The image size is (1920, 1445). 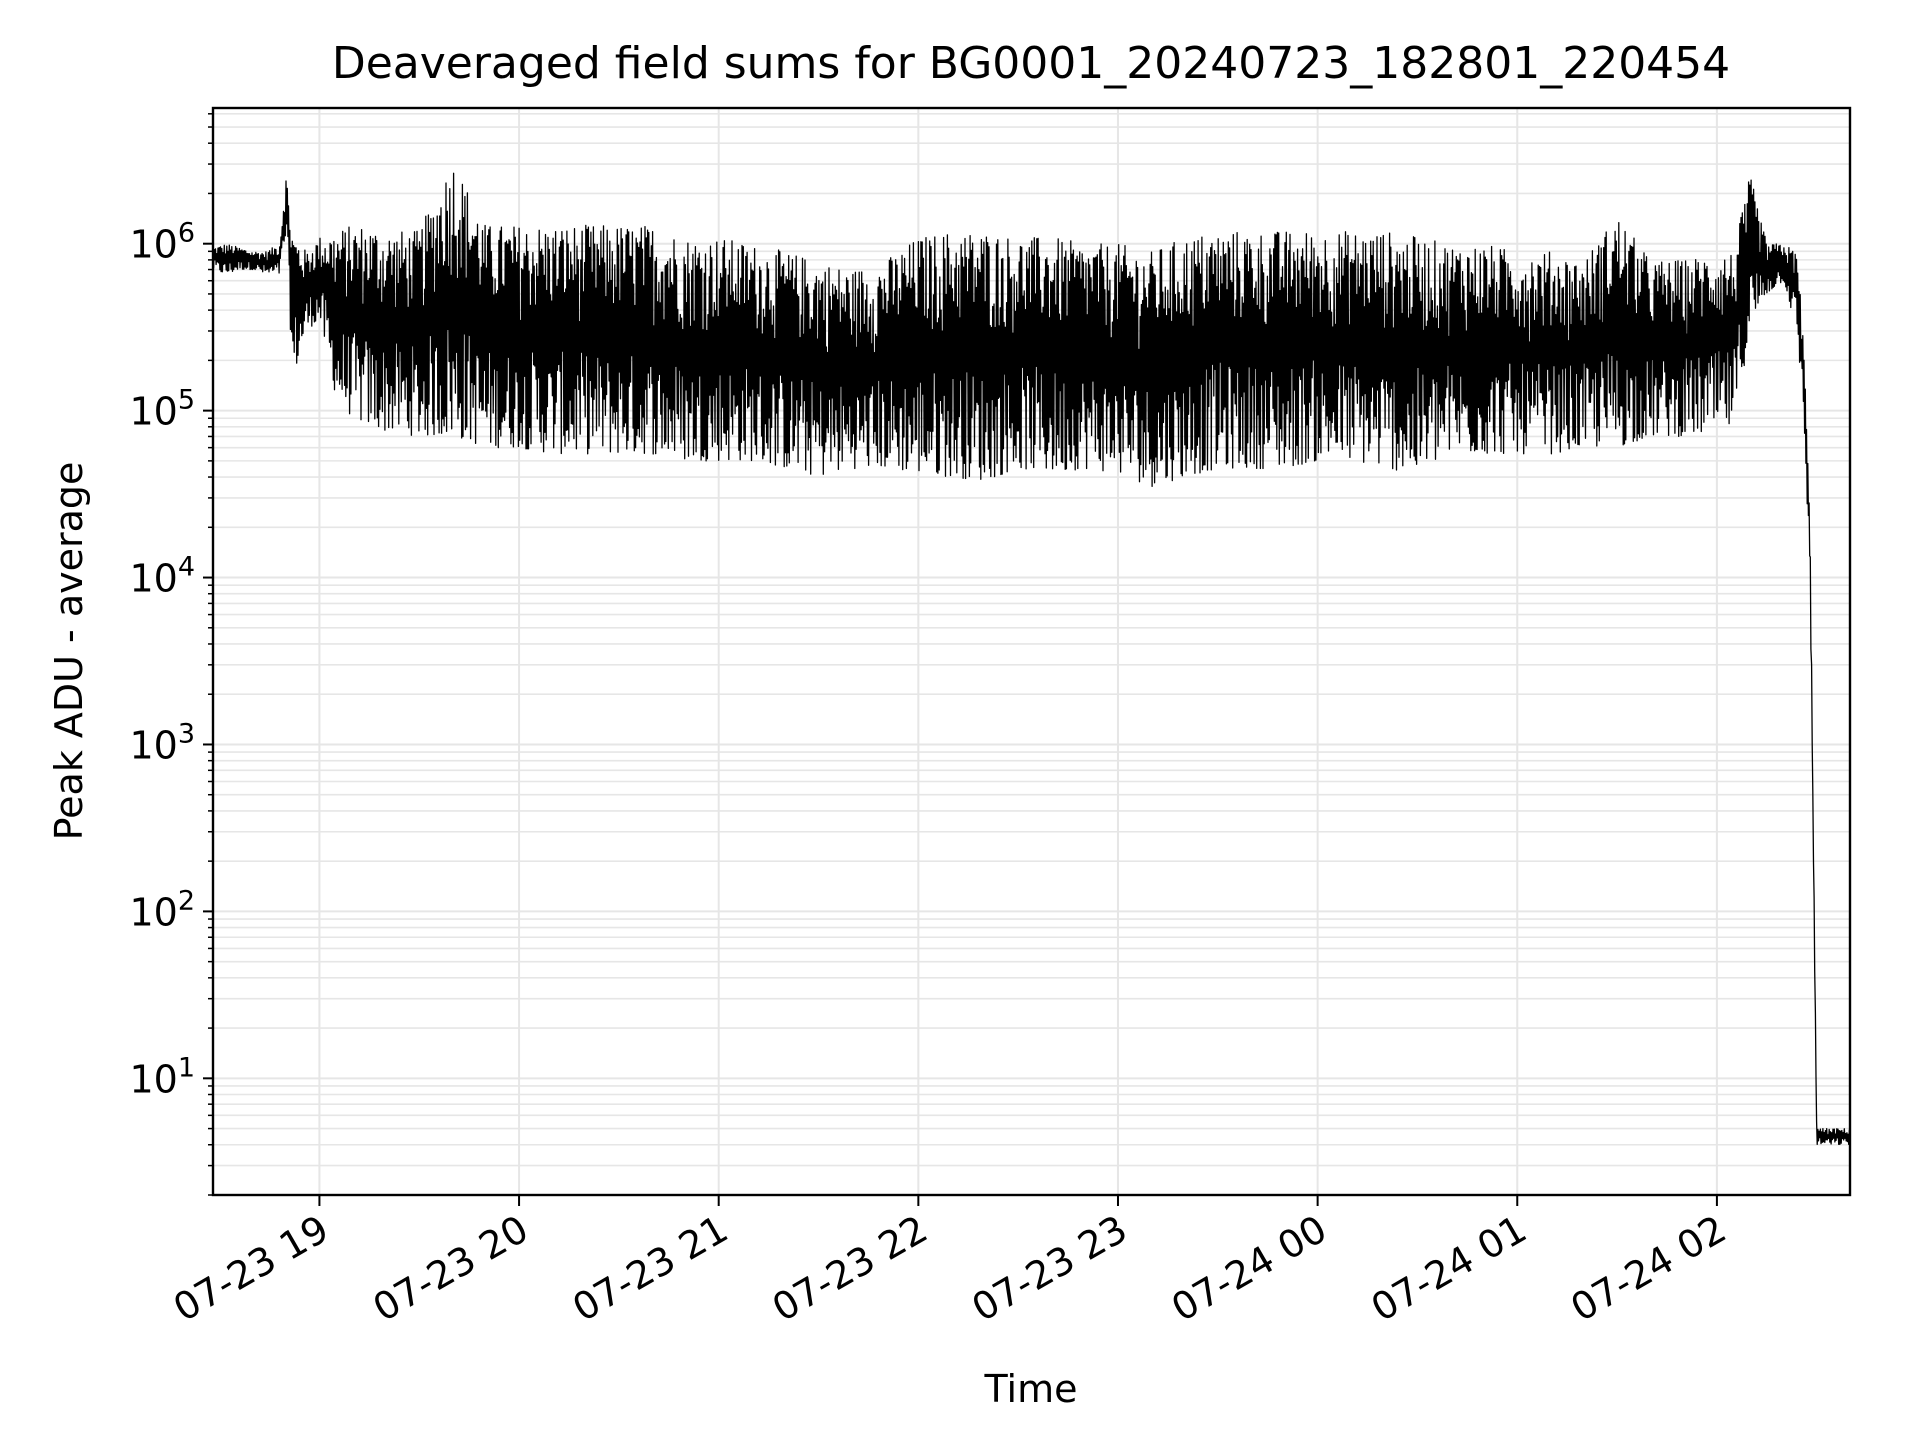 I want to click on y-tick-label-exponent: 5, so click(x=186, y=400).